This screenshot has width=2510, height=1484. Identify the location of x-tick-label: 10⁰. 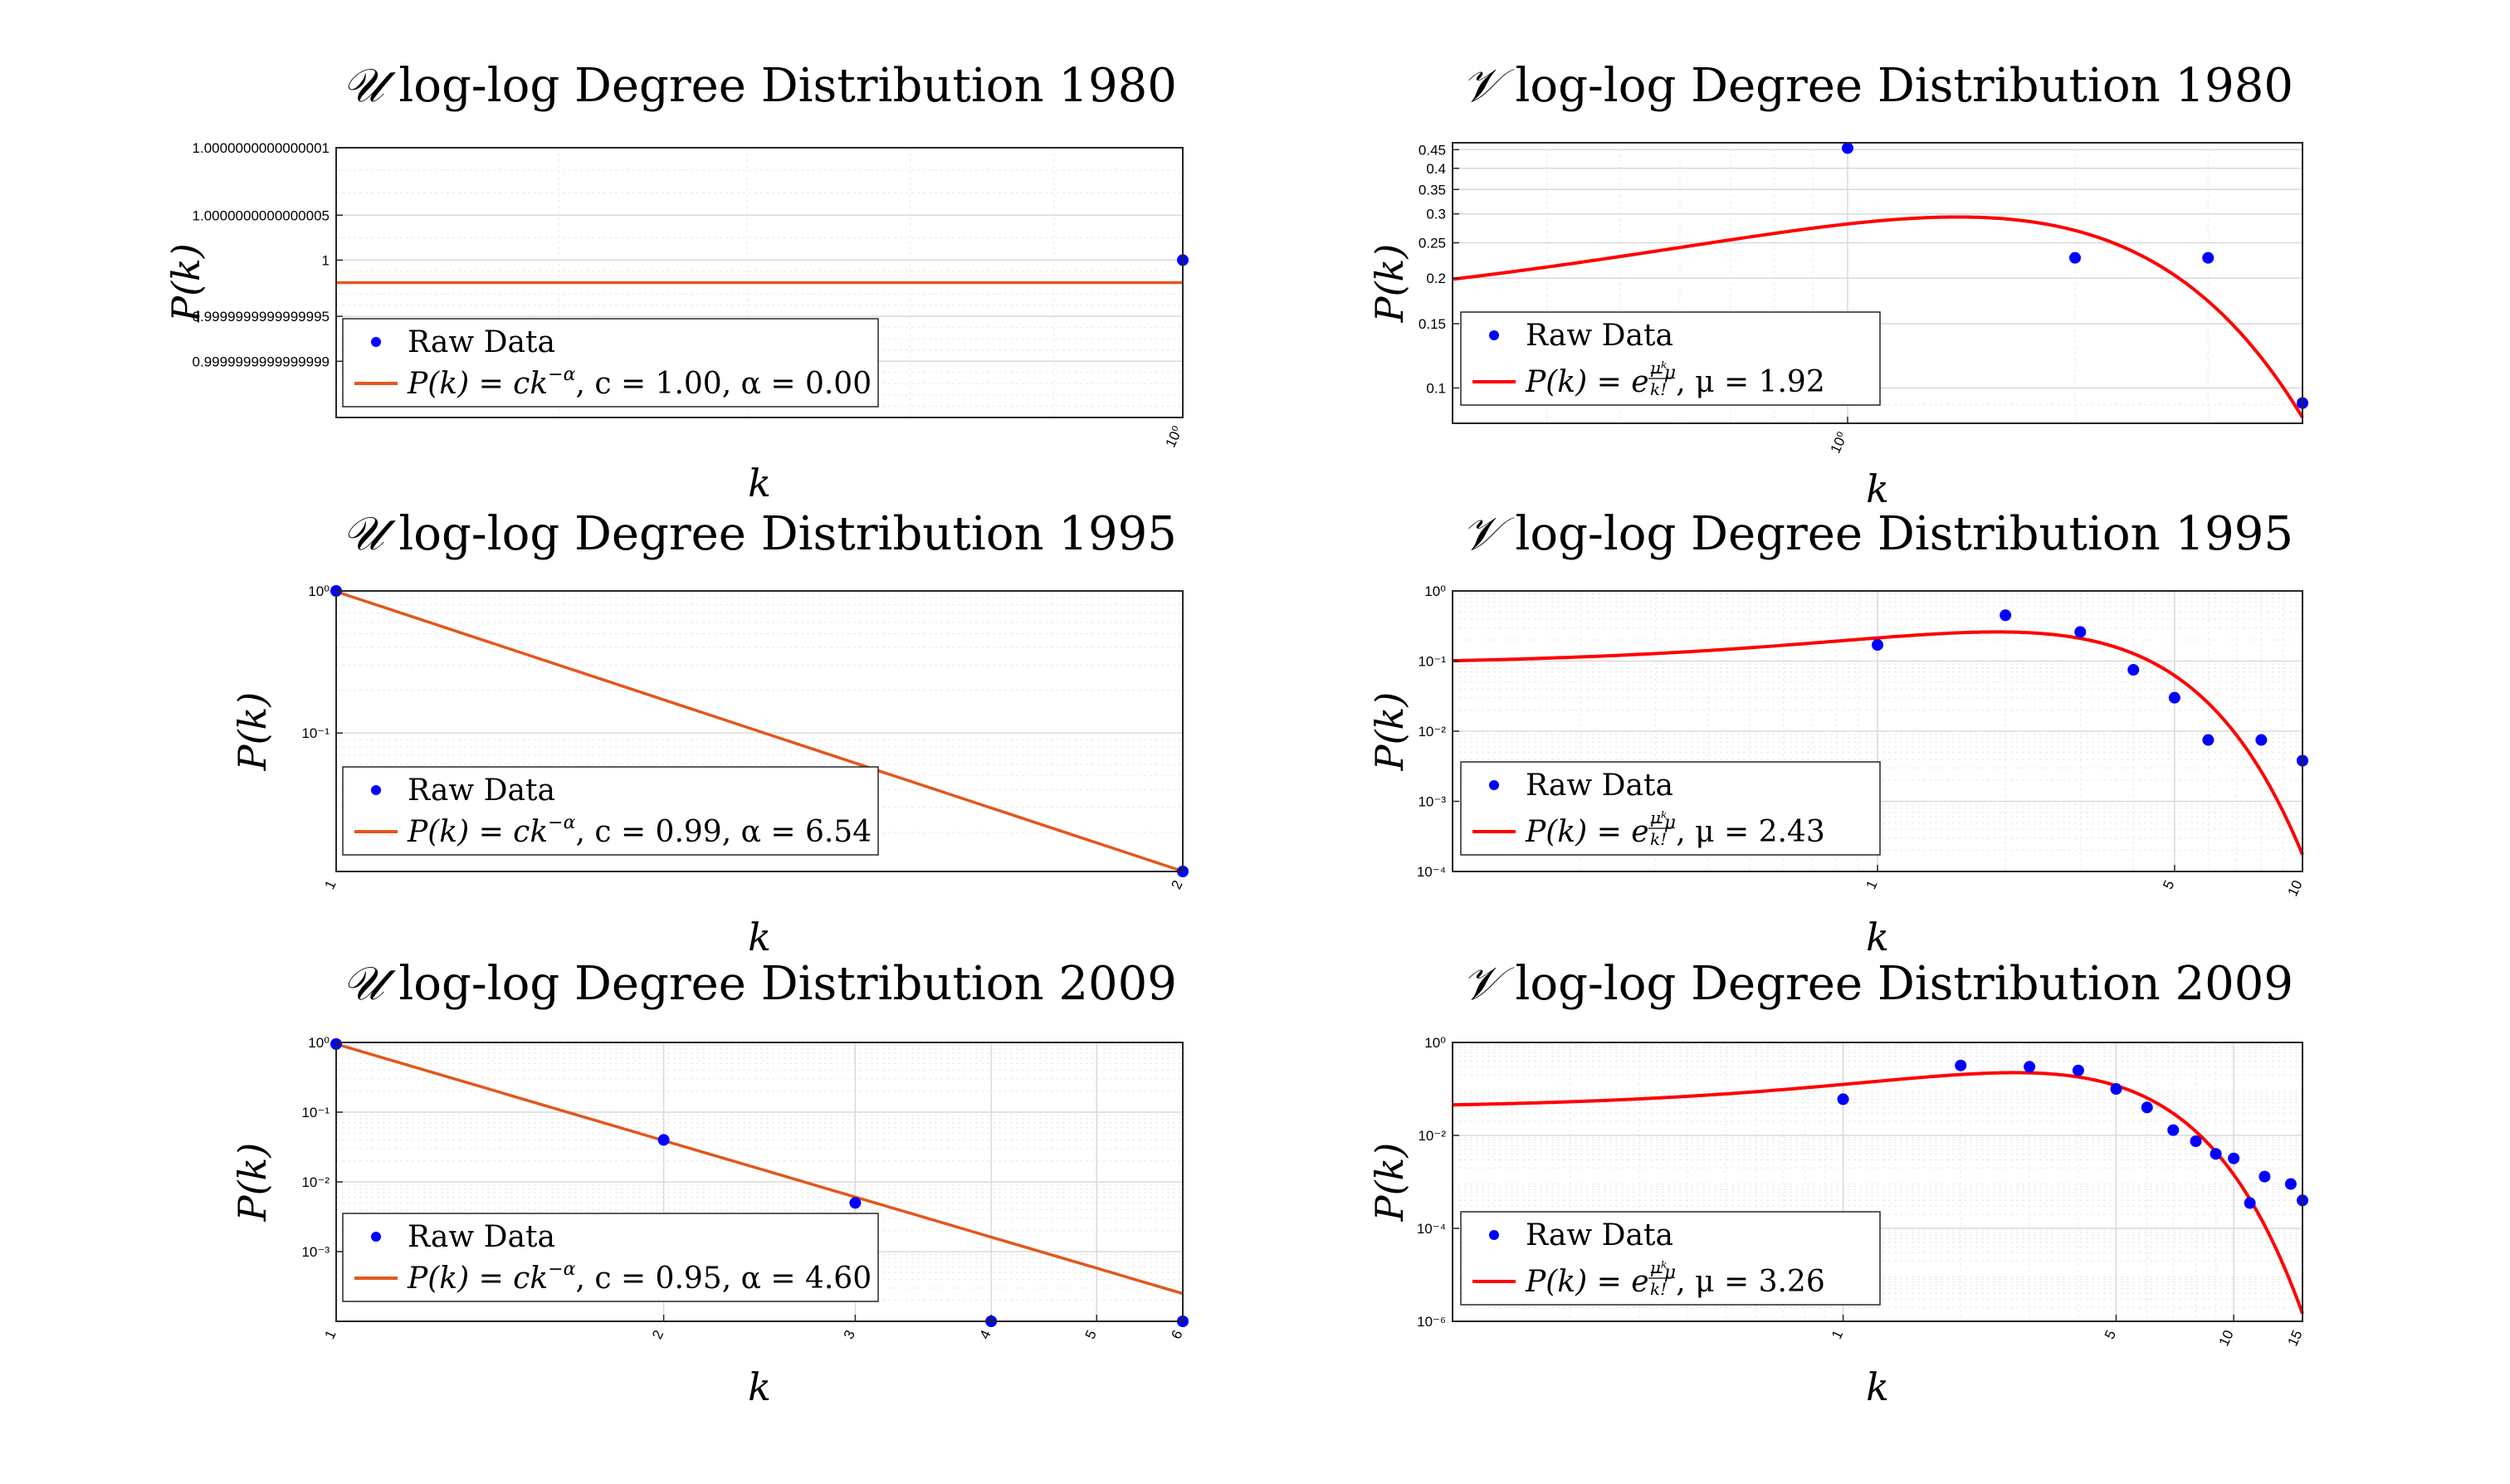
(1174, 437).